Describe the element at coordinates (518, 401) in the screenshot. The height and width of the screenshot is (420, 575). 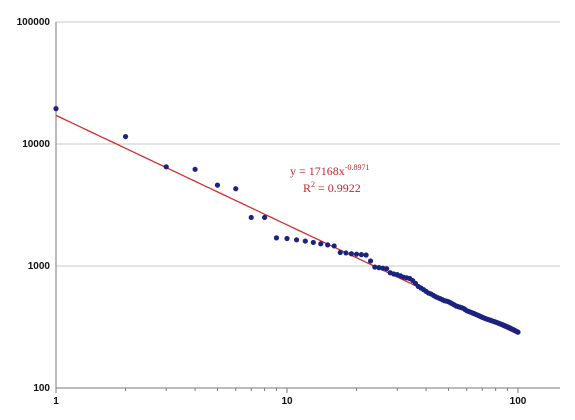
I see `x-tick-label: 100` at that location.